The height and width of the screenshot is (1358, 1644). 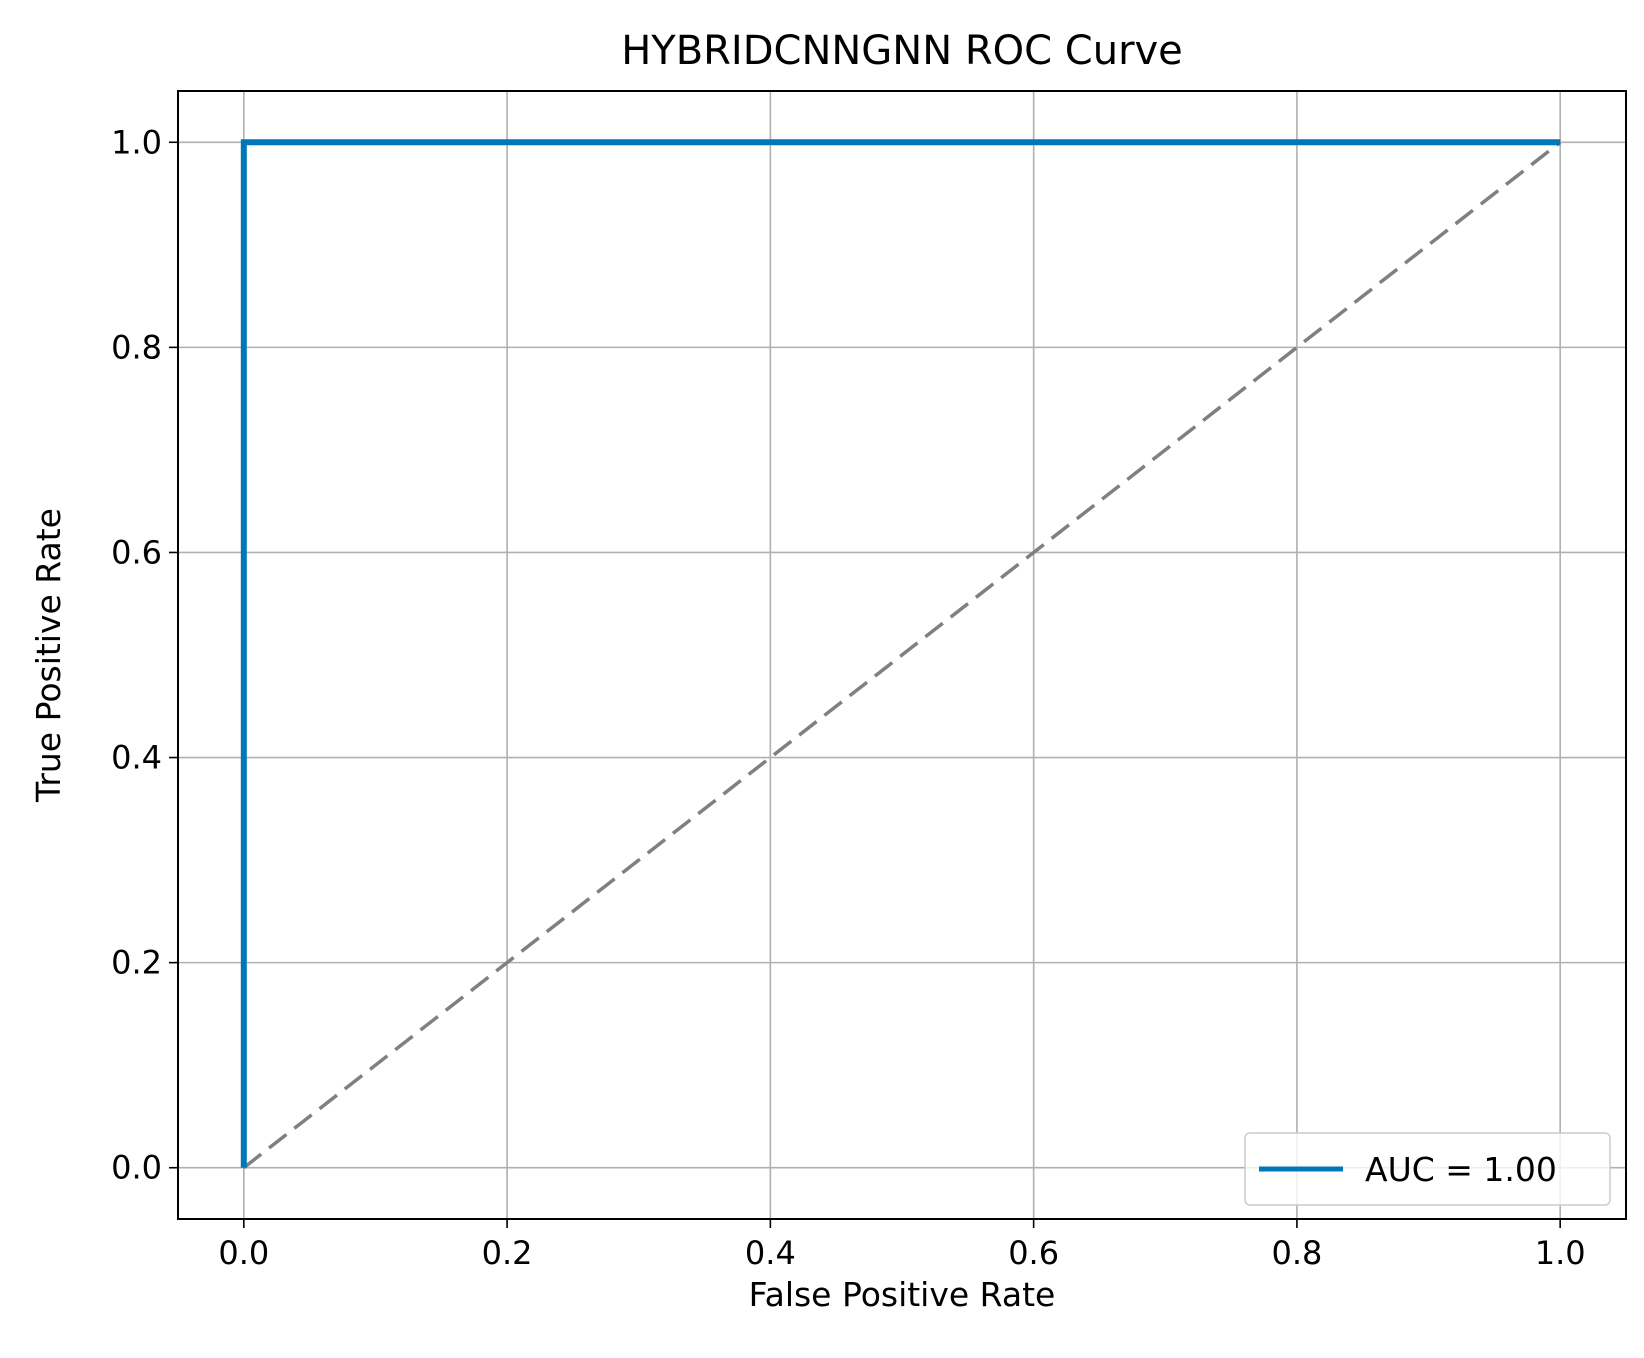 What do you see at coordinates (136, 552) in the screenshot?
I see `y-tick-label-3: 0.6` at bounding box center [136, 552].